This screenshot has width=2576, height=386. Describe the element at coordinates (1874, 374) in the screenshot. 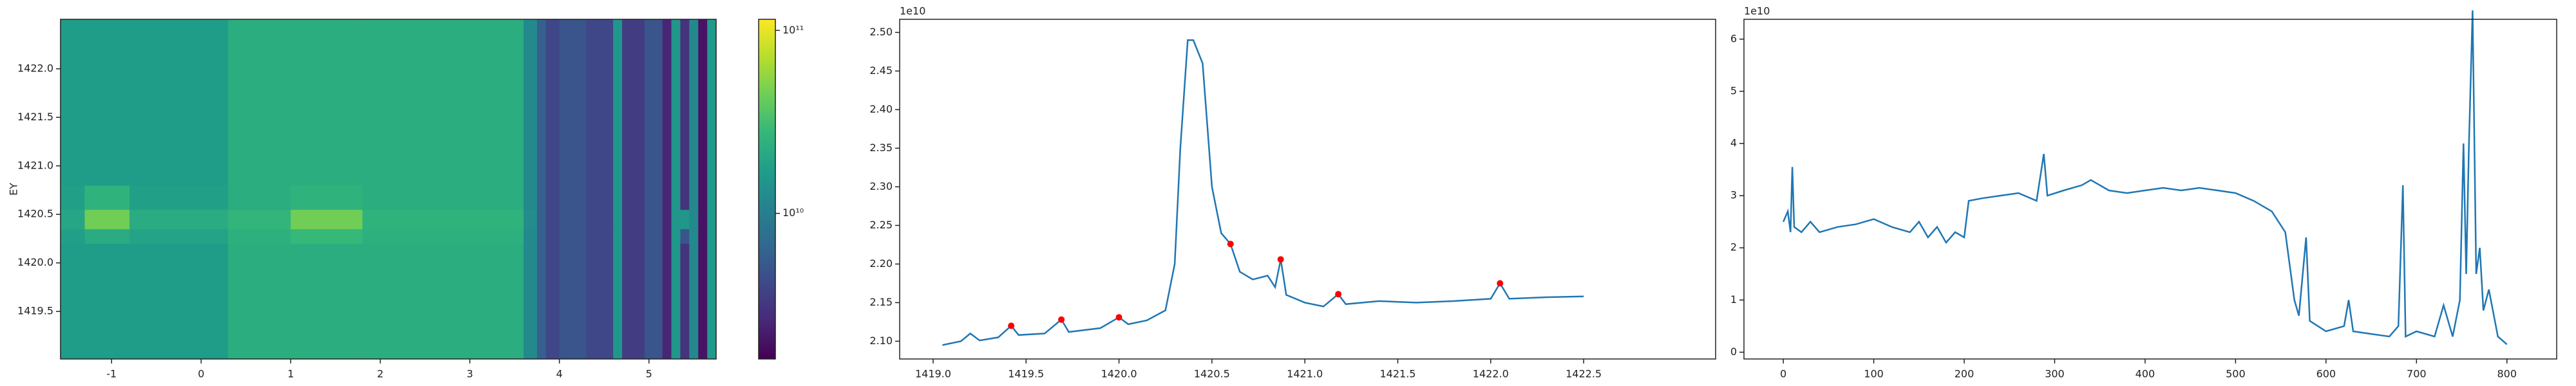

I see `x-tick-label: 100` at that location.